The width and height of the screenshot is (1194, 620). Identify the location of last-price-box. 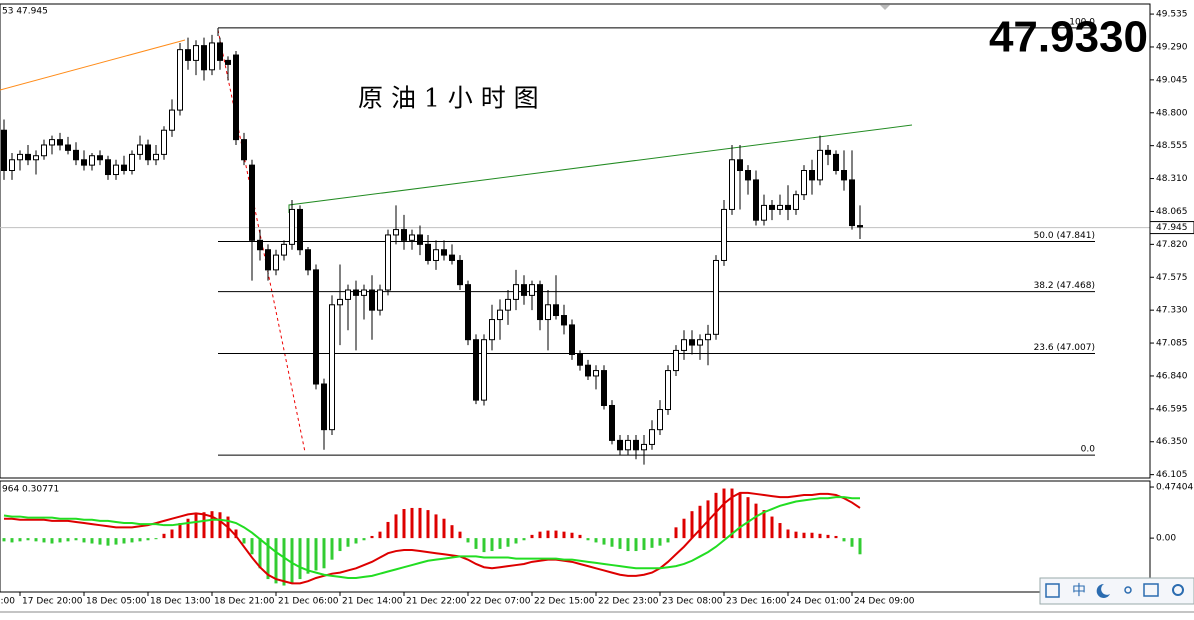
(1171, 228).